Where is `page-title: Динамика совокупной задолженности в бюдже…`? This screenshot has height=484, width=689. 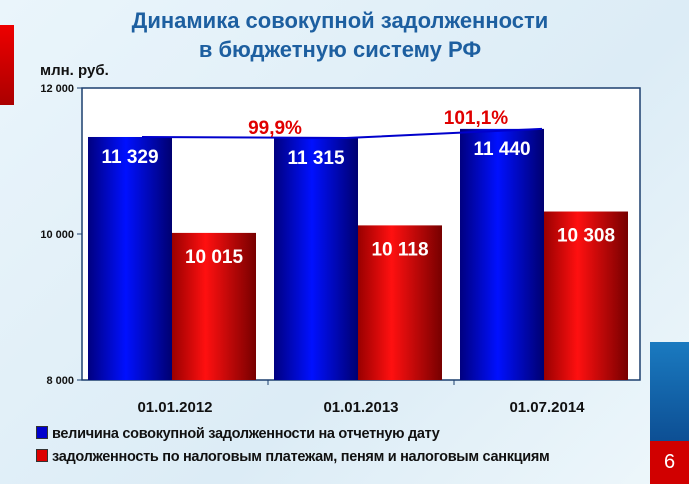 page-title: Динамика совокупной задолженности в бюдже… is located at coordinates (340, 35).